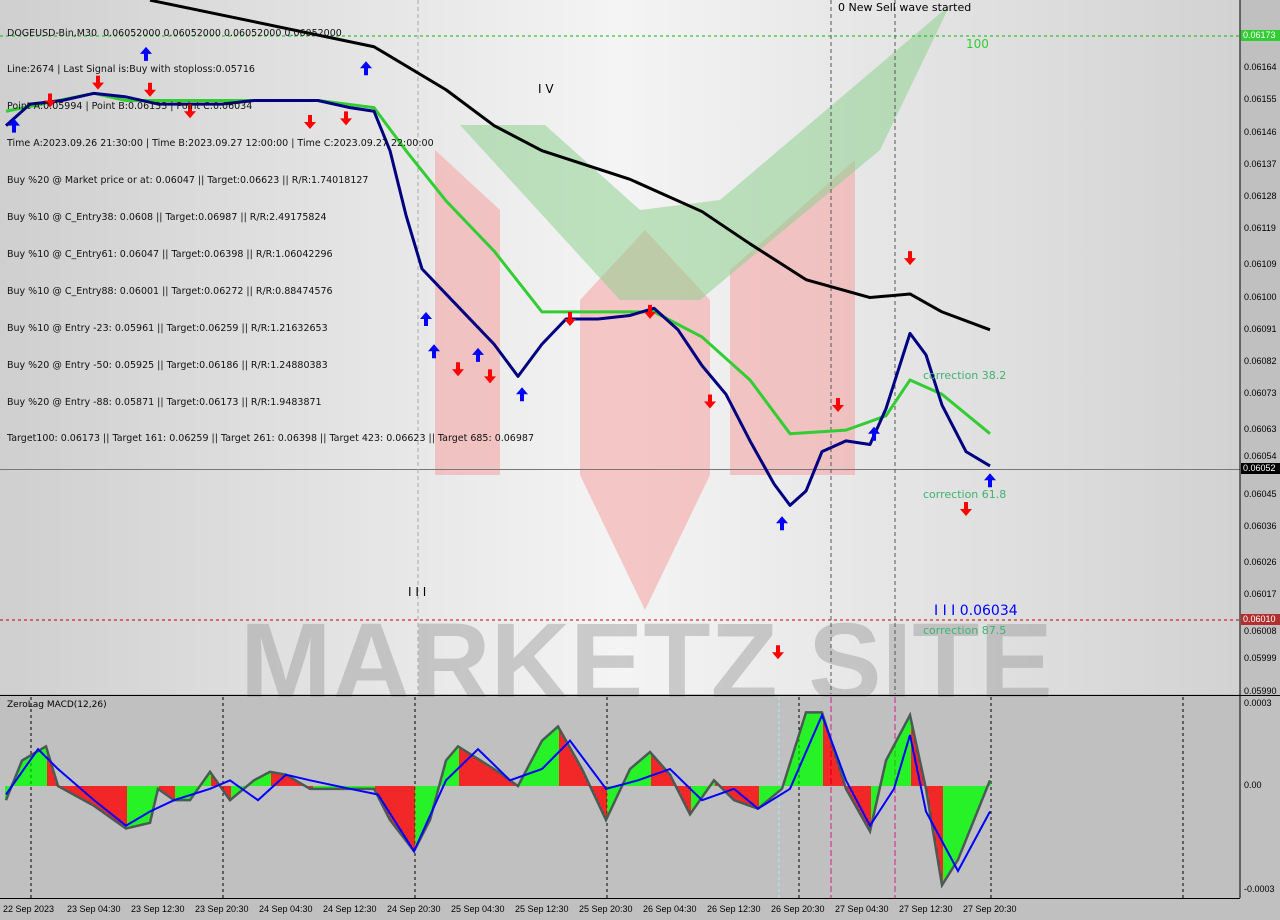 The width and height of the screenshot is (1280, 920). What do you see at coordinates (734, 909) in the screenshot?
I see `time-tick-label: 26 Sep 12:30` at bounding box center [734, 909].